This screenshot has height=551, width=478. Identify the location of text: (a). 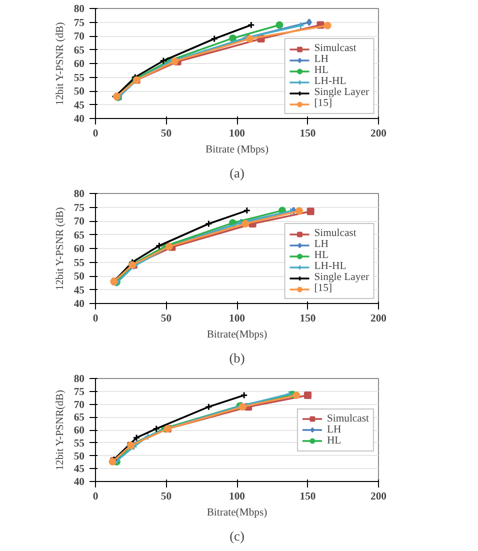
(237, 173).